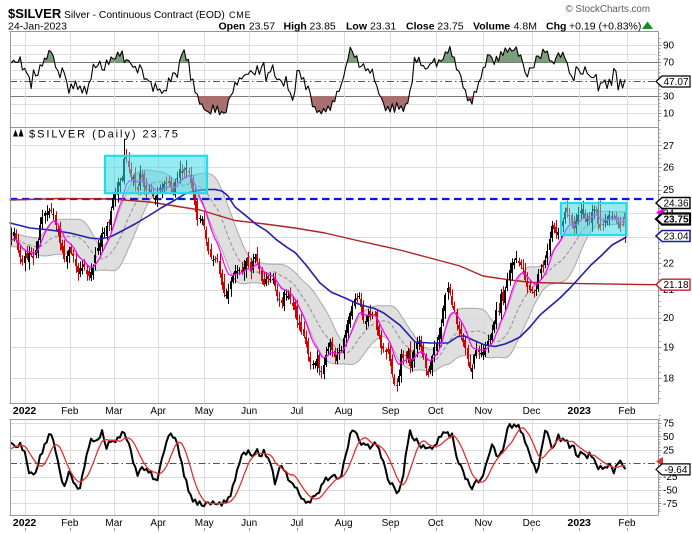 This screenshot has width=692, height=534. Describe the element at coordinates (295, 27) in the screenshot. I see `svg-text: High` at that location.